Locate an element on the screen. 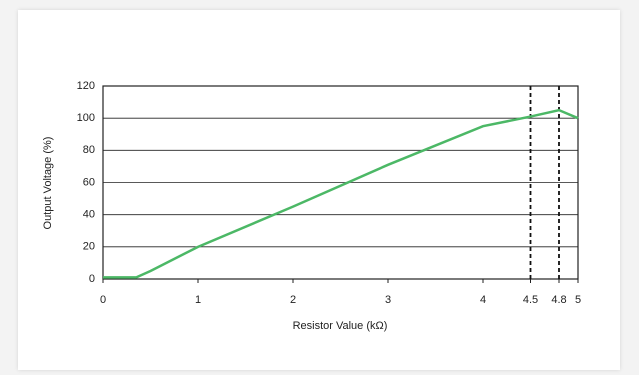 Image resolution: width=639 pixels, height=375 pixels. y-tick-label: 20 is located at coordinates (89, 247).